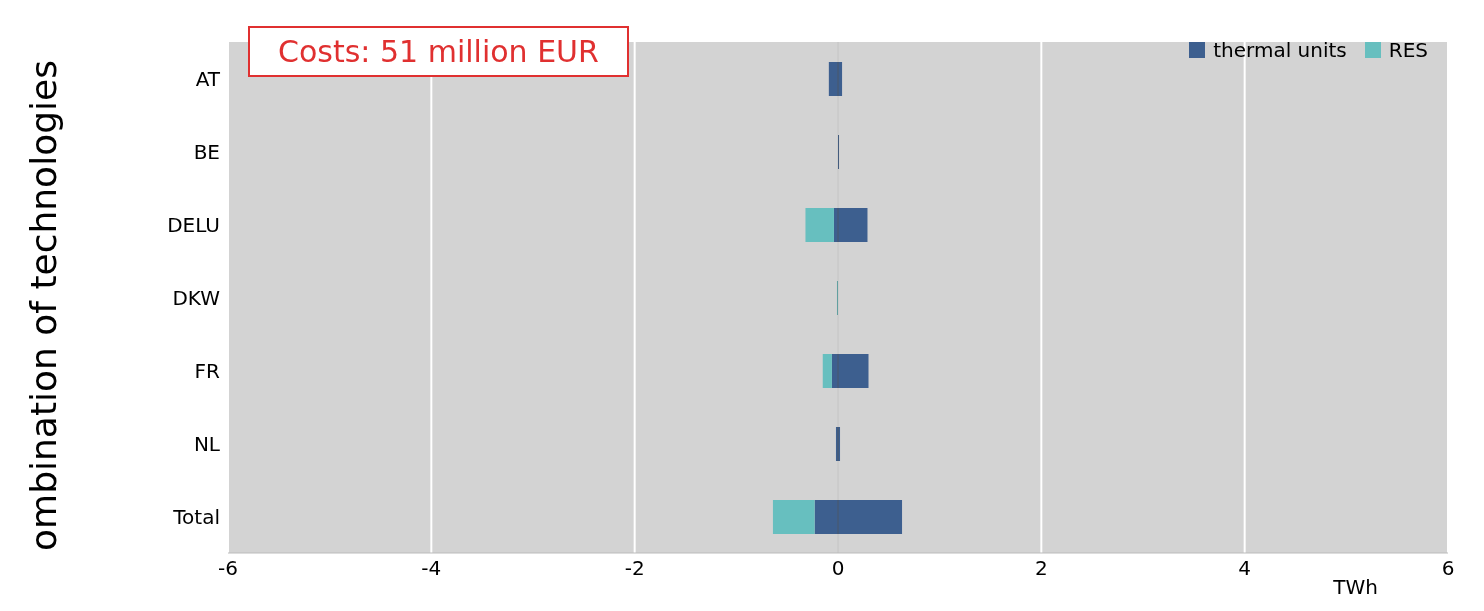  What do you see at coordinates (228, 568) in the screenshot?
I see `x-tick-label: -6` at bounding box center [228, 568].